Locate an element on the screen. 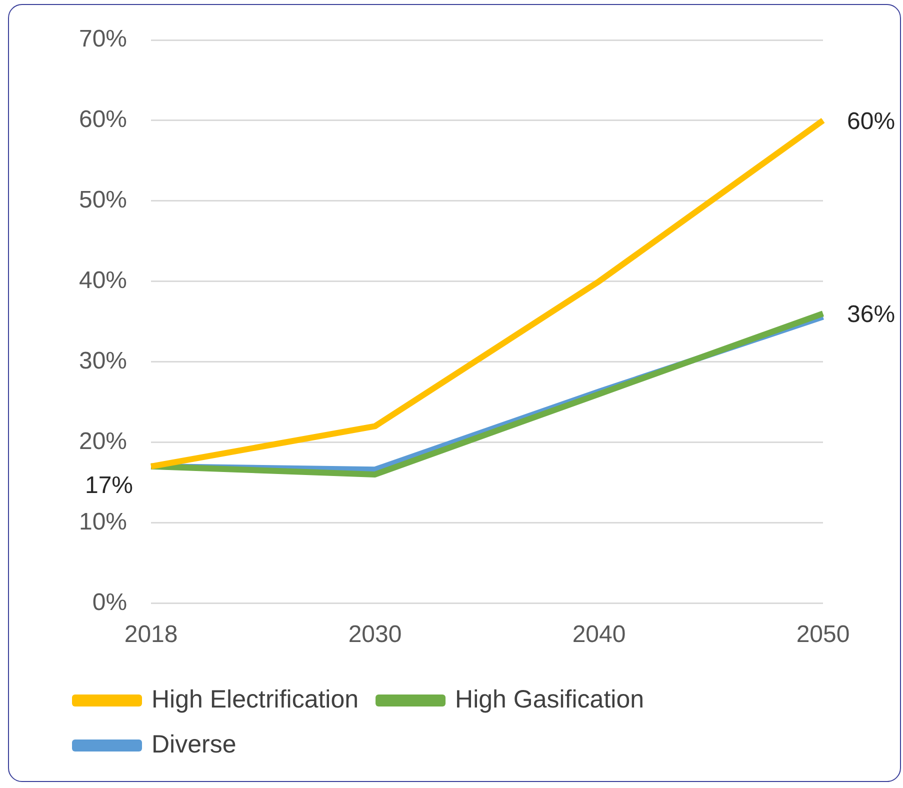 The image size is (903, 788). y-tick-label: 0% is located at coordinates (110, 602).